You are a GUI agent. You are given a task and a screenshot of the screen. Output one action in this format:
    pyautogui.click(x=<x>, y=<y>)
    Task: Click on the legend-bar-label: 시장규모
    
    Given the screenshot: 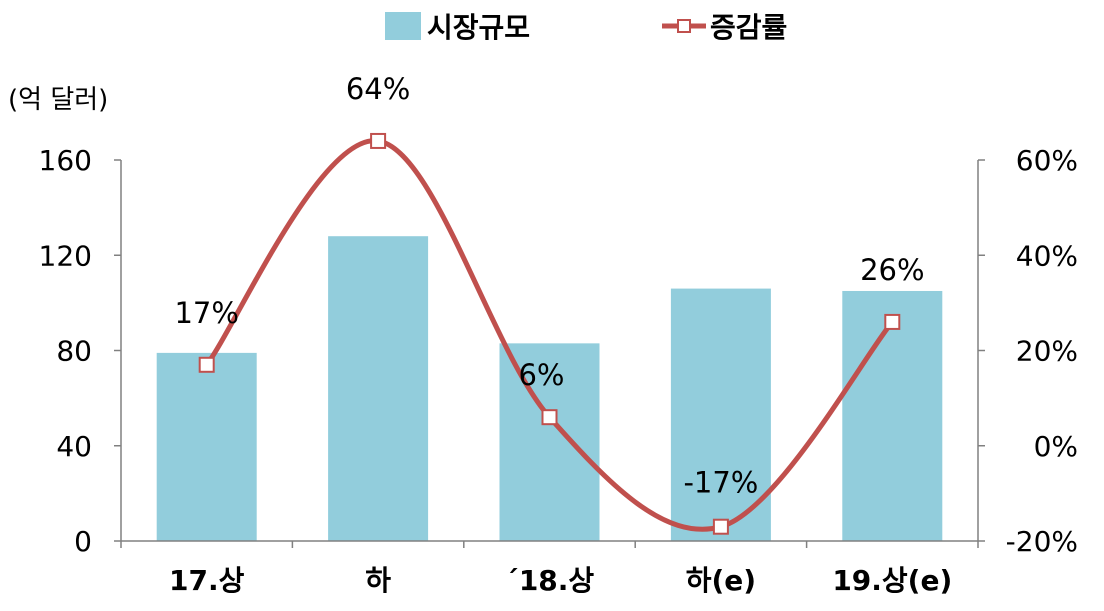 What is the action you would take?
    pyautogui.click(x=478, y=27)
    